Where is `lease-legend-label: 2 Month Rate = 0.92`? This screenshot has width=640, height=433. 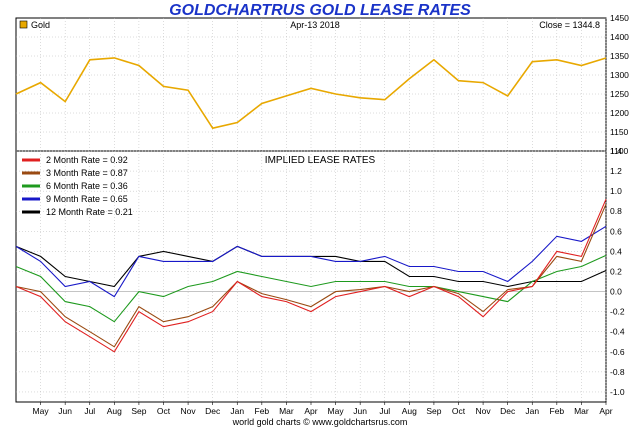 lease-legend-label: 2 Month Rate = 0.92 is located at coordinates (87, 160).